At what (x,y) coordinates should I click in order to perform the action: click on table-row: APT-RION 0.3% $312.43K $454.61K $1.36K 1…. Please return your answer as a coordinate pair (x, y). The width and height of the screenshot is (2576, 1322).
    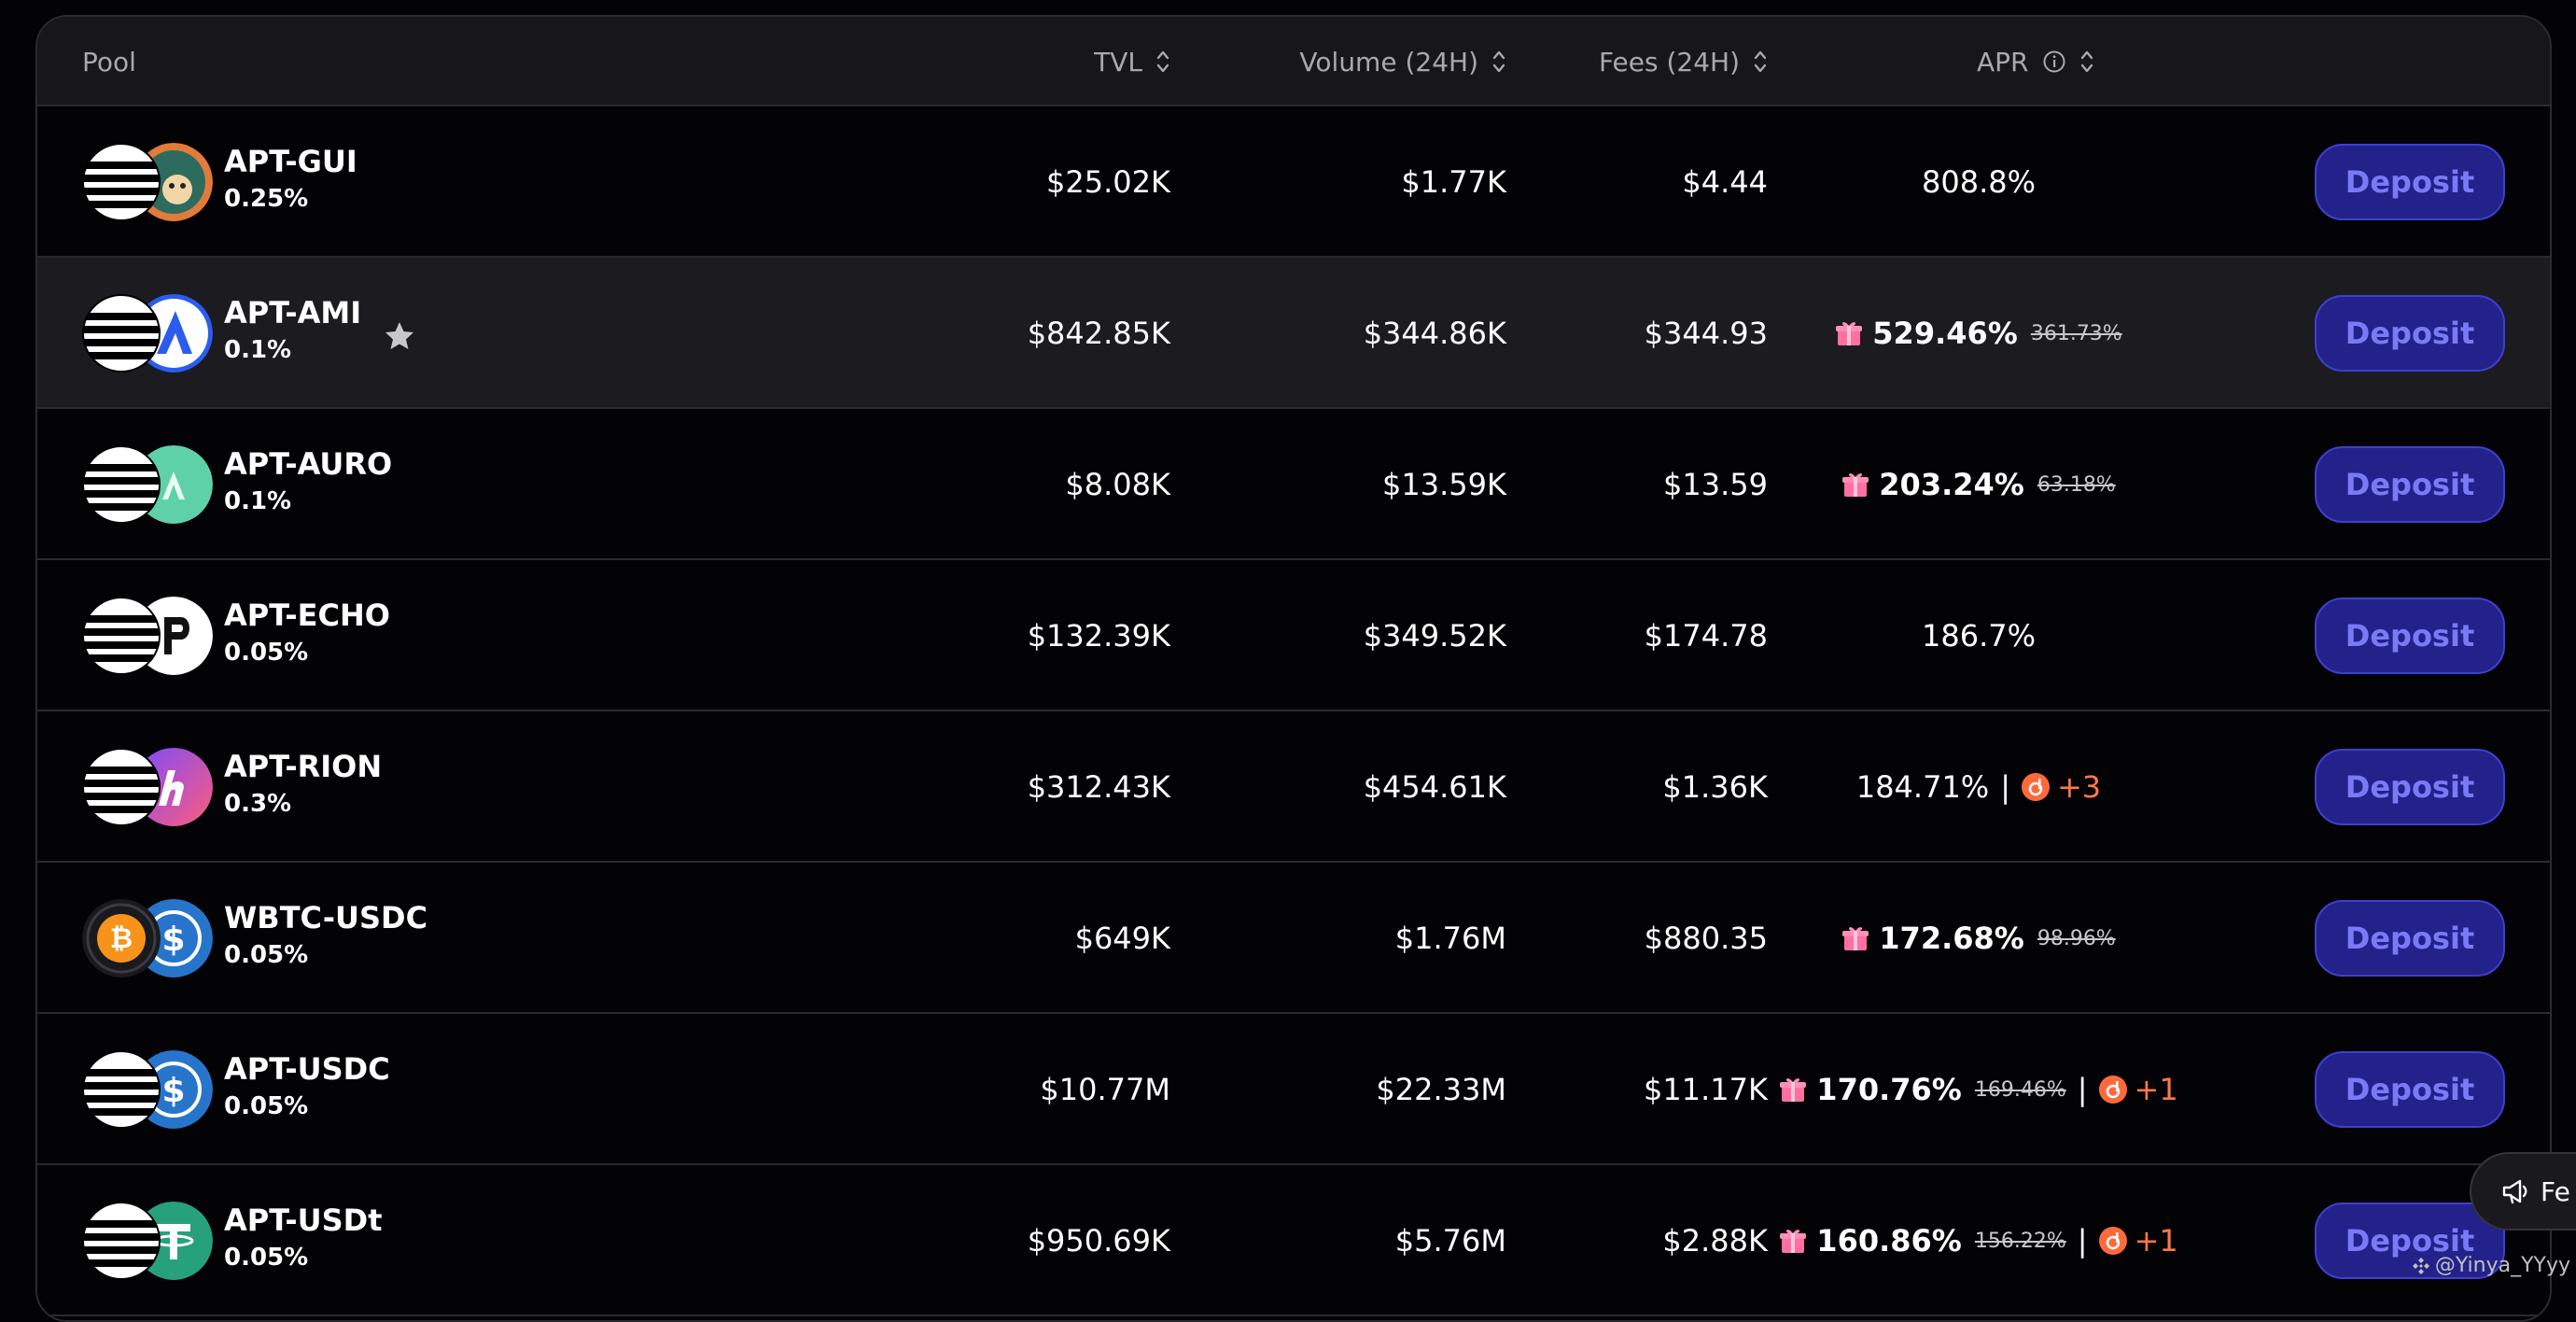
    Looking at the image, I should click on (1293, 787).